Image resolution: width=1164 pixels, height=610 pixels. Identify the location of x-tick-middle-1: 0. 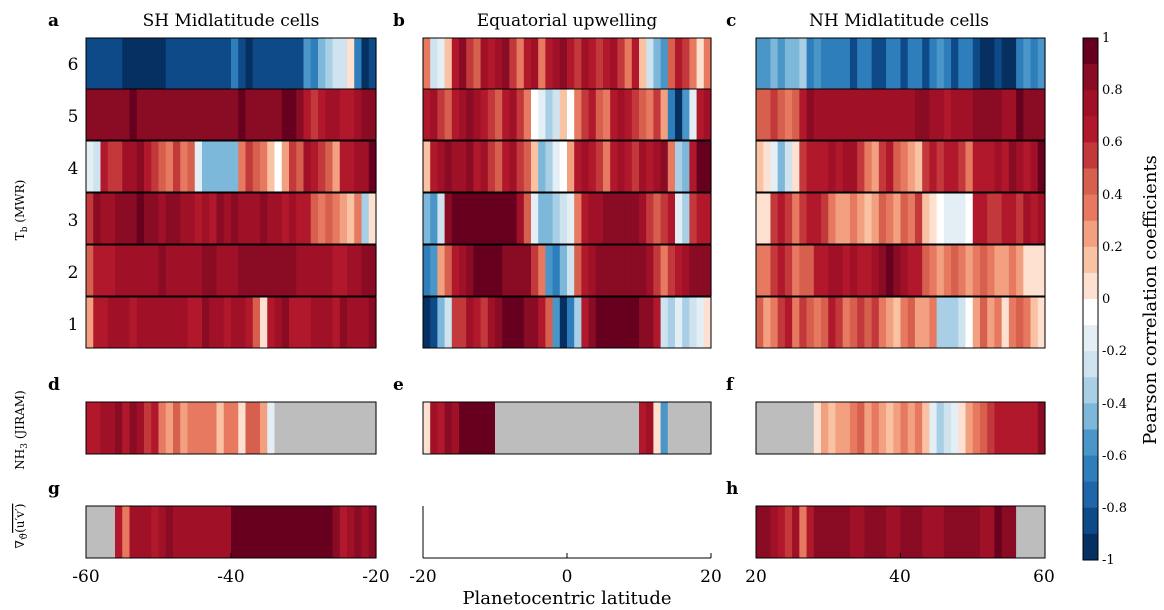
(567, 577).